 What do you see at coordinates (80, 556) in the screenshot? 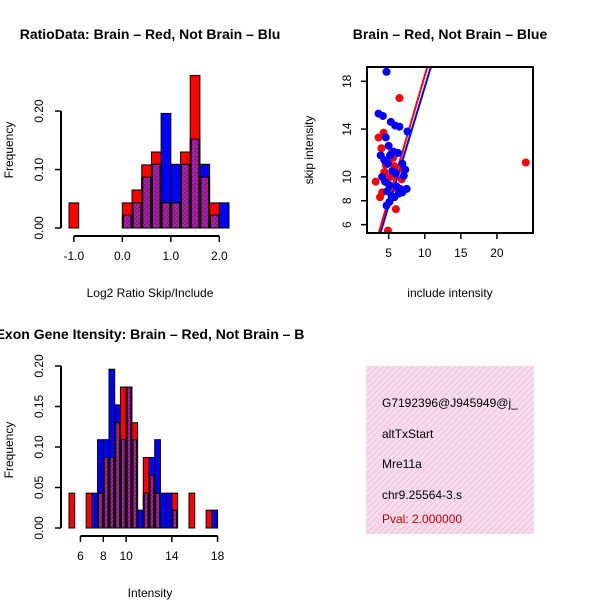
I see `x-tick-label-0: 6` at bounding box center [80, 556].